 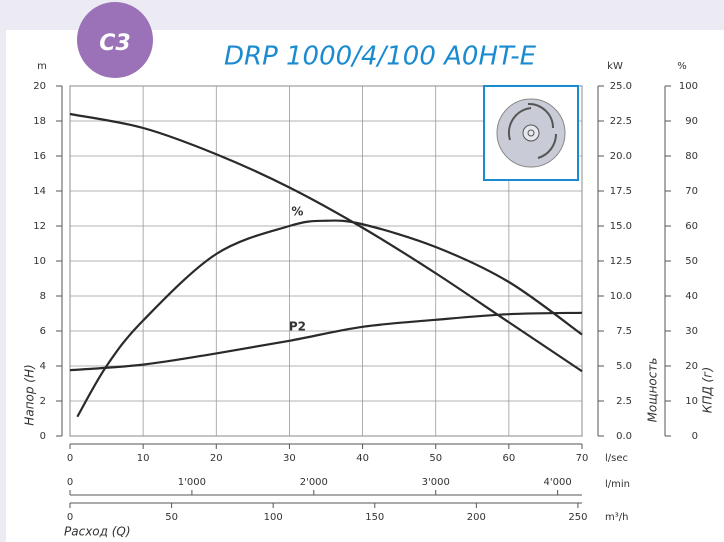 What do you see at coordinates (192, 482) in the screenshot?
I see `x2-tick-label: 1'000` at bounding box center [192, 482].